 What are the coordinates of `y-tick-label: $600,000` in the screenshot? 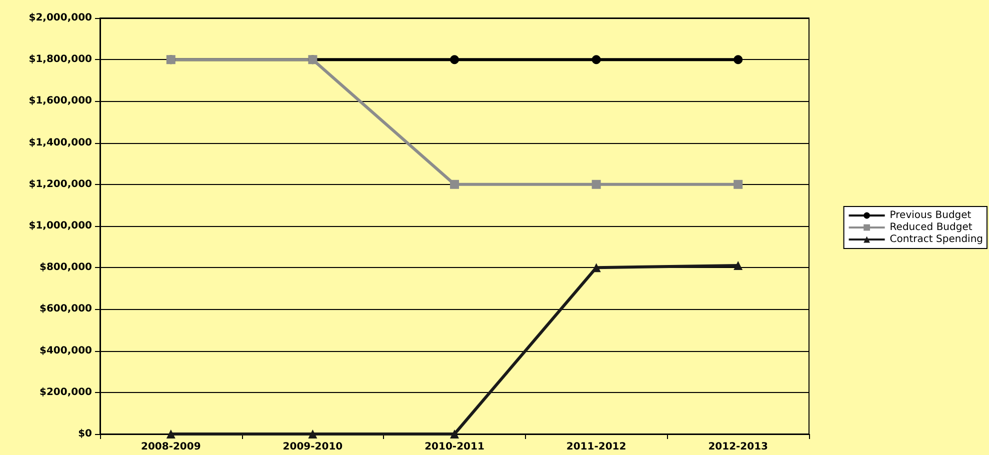 It's located at (65, 309).